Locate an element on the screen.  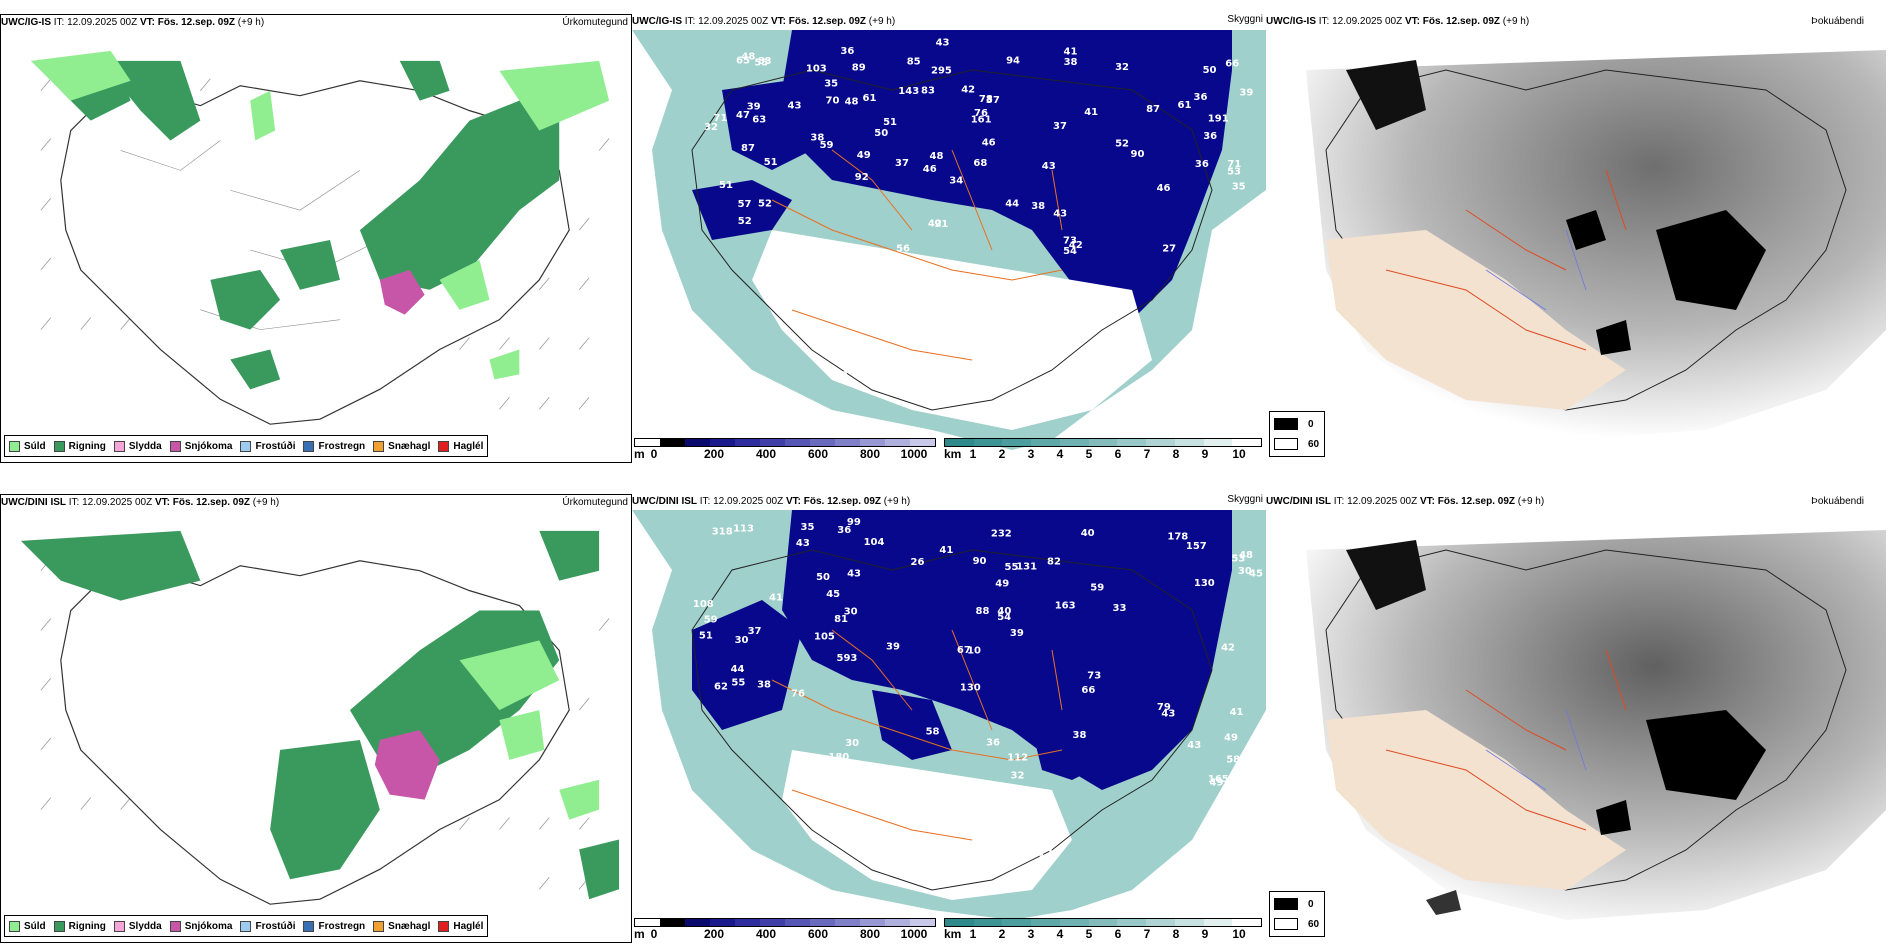
legend-label: Snjókoma is located at coordinates (208, 446).